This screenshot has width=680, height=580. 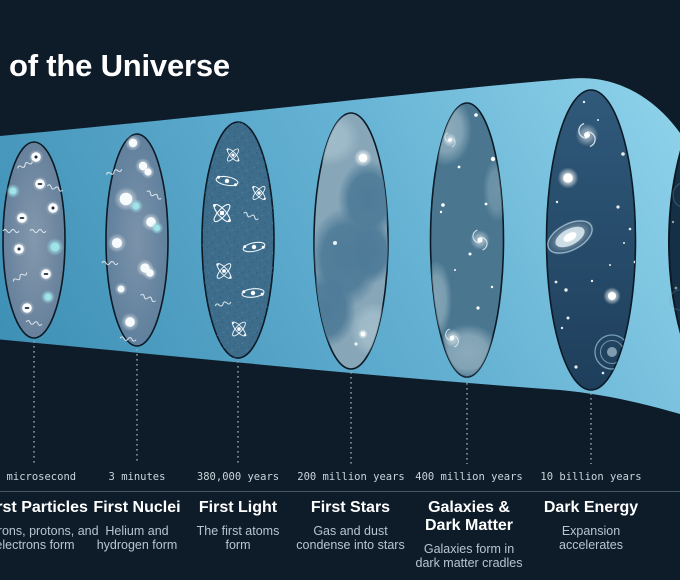 I want to click on stage-description: Expansion accelerates, so click(x=591, y=537).